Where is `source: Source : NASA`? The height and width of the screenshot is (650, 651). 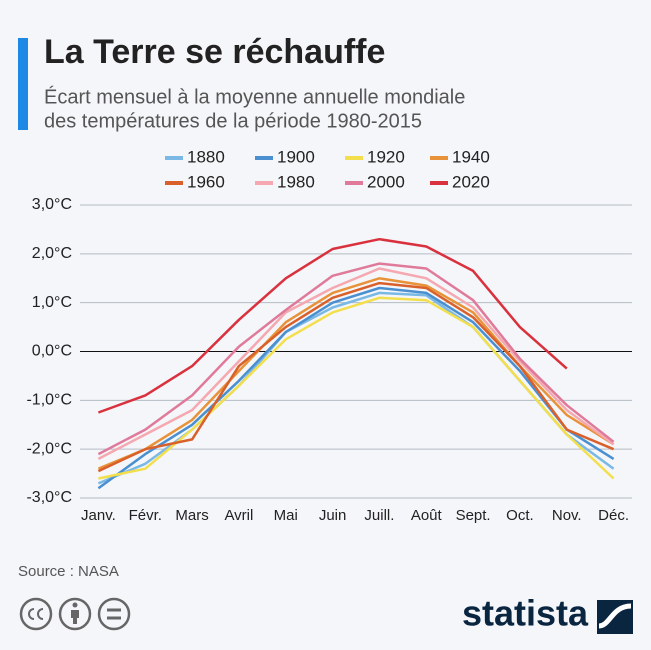 source: Source : NASA is located at coordinates (68, 571).